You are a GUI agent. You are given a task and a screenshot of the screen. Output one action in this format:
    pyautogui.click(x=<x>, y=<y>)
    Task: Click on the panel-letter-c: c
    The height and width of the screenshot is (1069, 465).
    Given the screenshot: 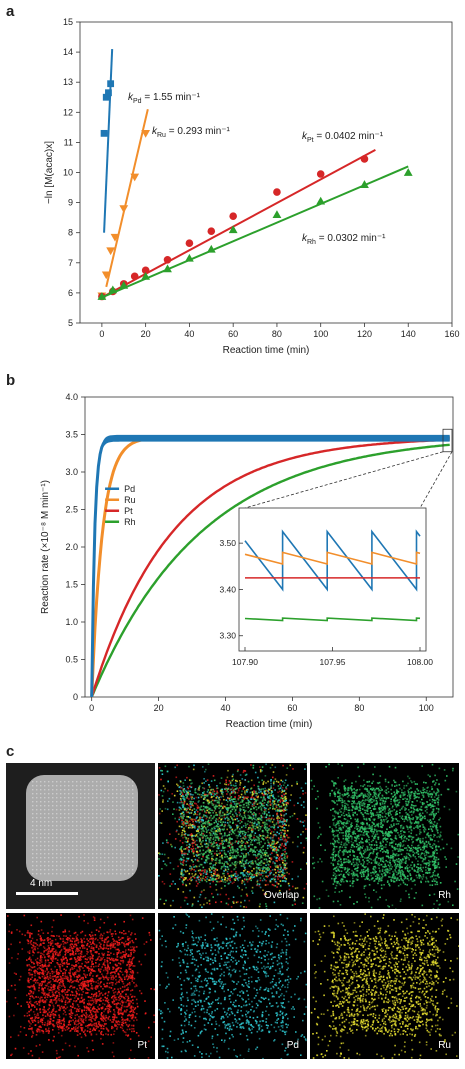 What is the action you would take?
    pyautogui.click(x=10, y=751)
    